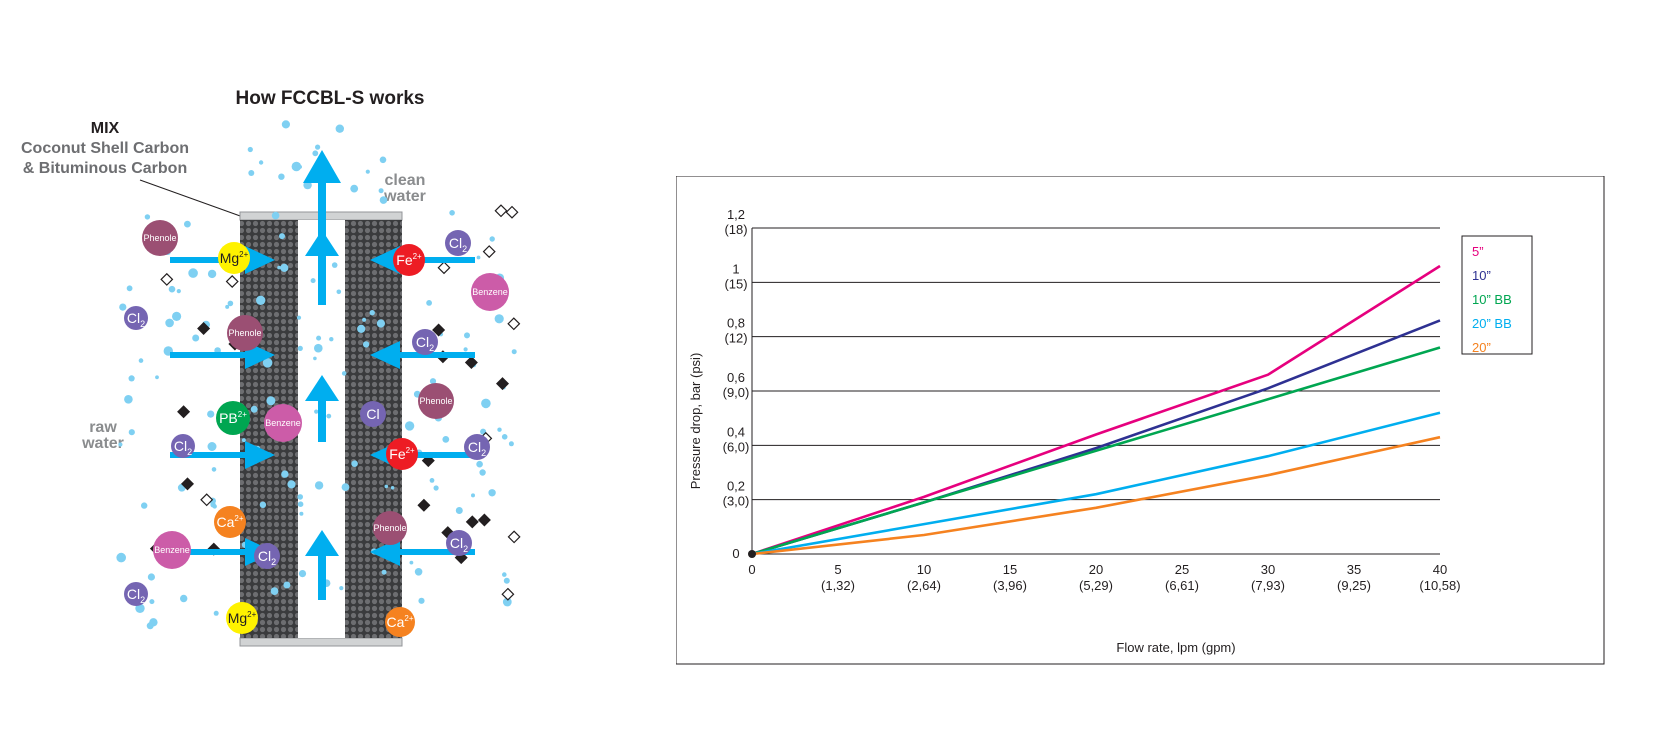 This screenshot has height=748, width=1673. What do you see at coordinates (1478, 251) in the screenshot?
I see `legend-entry: 5”` at bounding box center [1478, 251].